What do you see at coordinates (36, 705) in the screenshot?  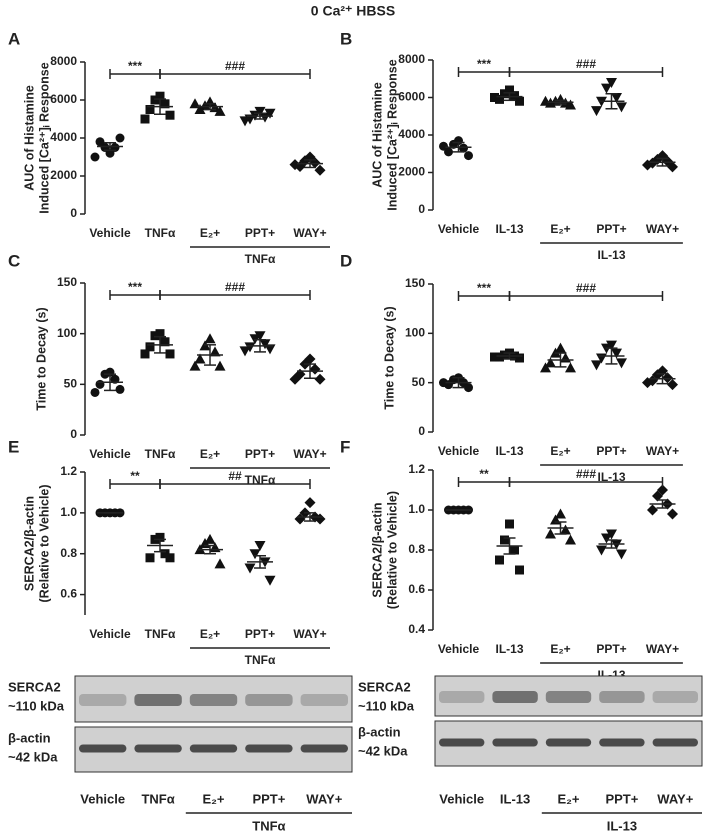 I see `blot-row-size: ~110 kDa` at bounding box center [36, 705].